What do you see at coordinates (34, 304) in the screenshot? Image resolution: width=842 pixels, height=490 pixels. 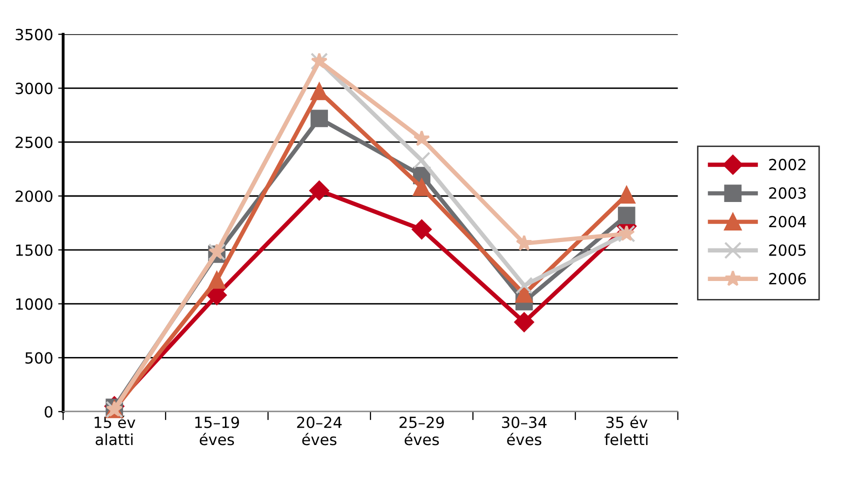 I see `y-tick-label: 1000` at bounding box center [34, 304].